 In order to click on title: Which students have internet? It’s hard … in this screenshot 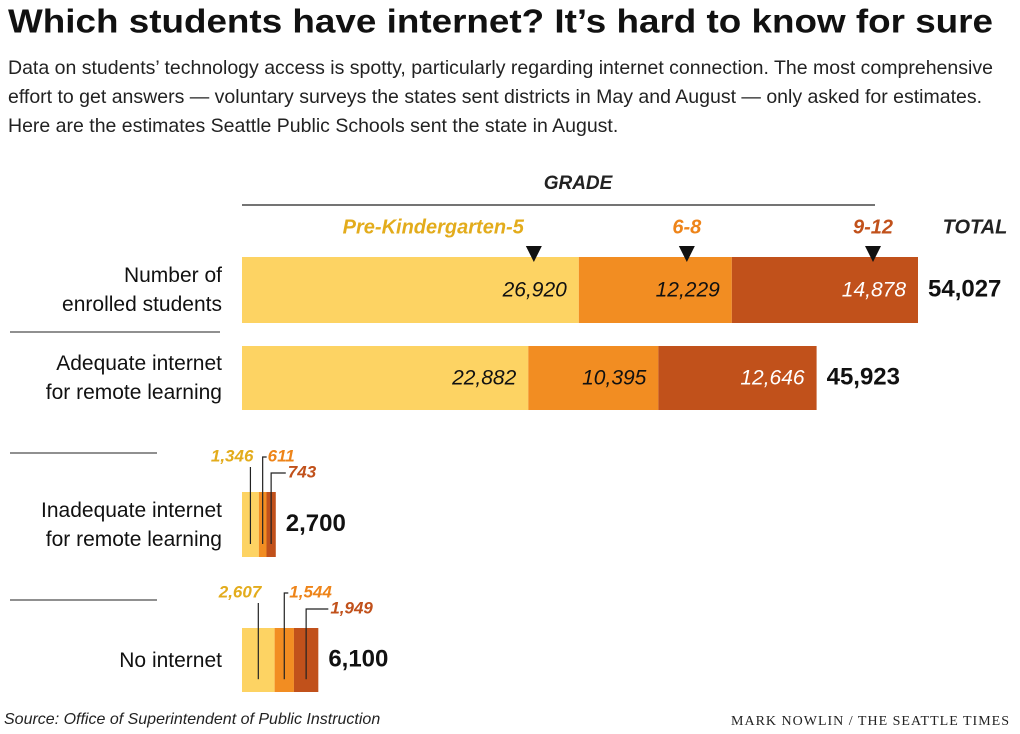, I will do `click(500, 21)`.